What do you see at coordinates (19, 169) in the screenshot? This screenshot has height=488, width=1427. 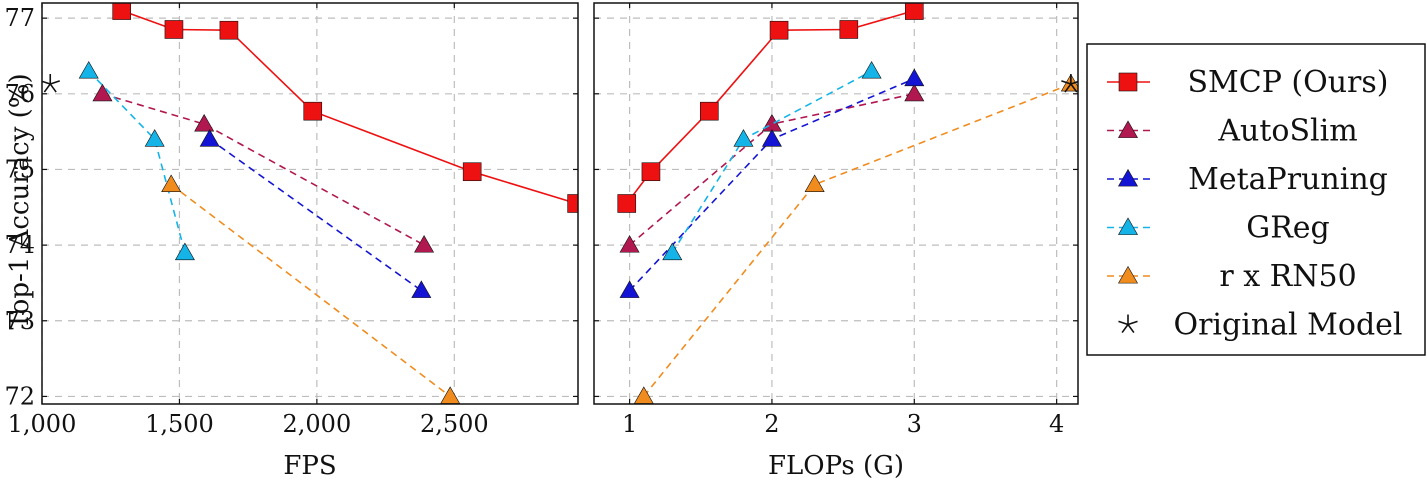 I see `y-tick-label: 75` at bounding box center [19, 169].